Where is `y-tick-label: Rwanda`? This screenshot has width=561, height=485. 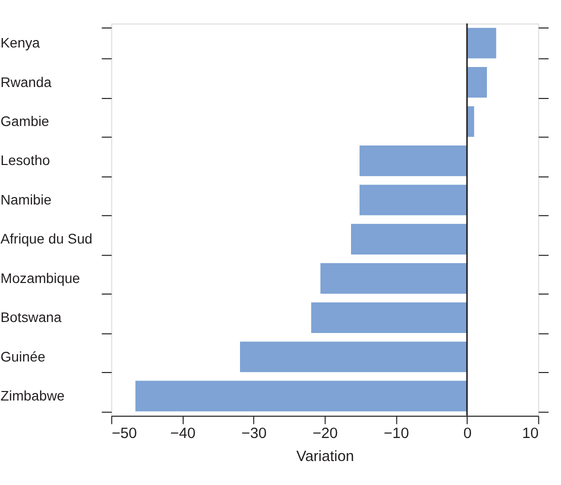
y-tick-label: Rwanda is located at coordinates (26, 82).